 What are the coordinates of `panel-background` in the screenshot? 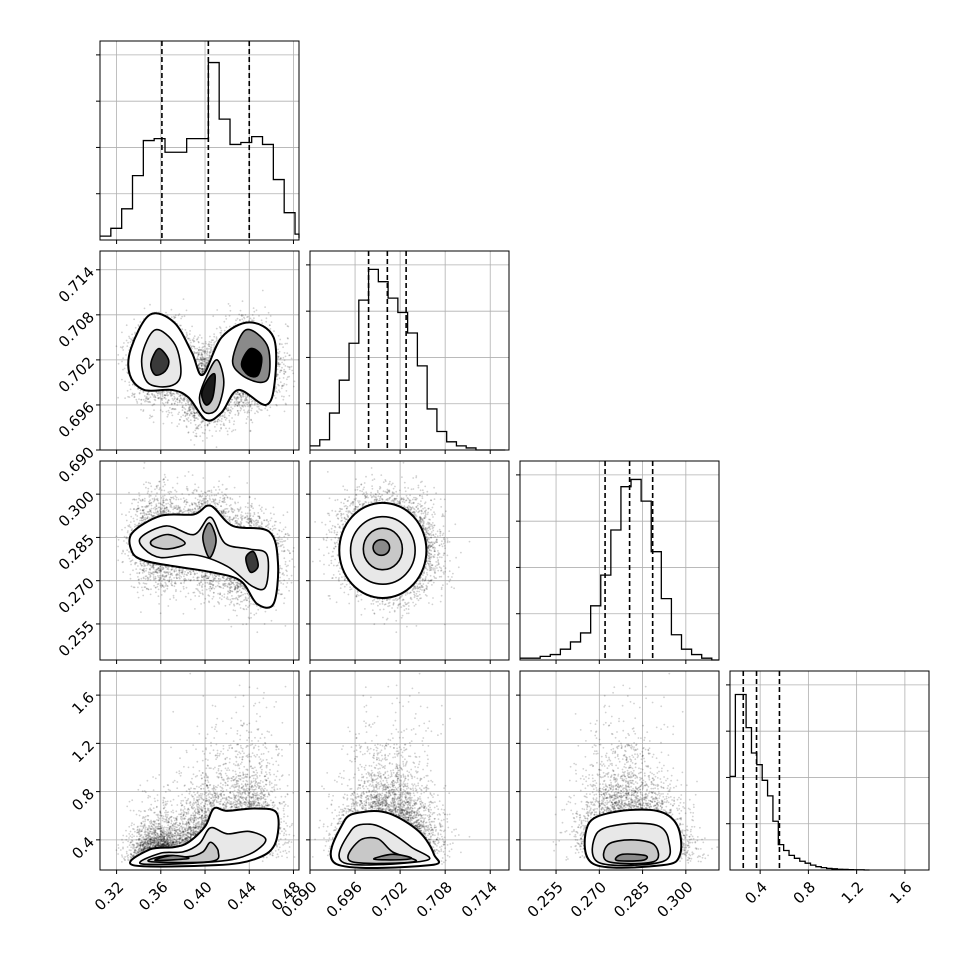 It's located at (409, 350).